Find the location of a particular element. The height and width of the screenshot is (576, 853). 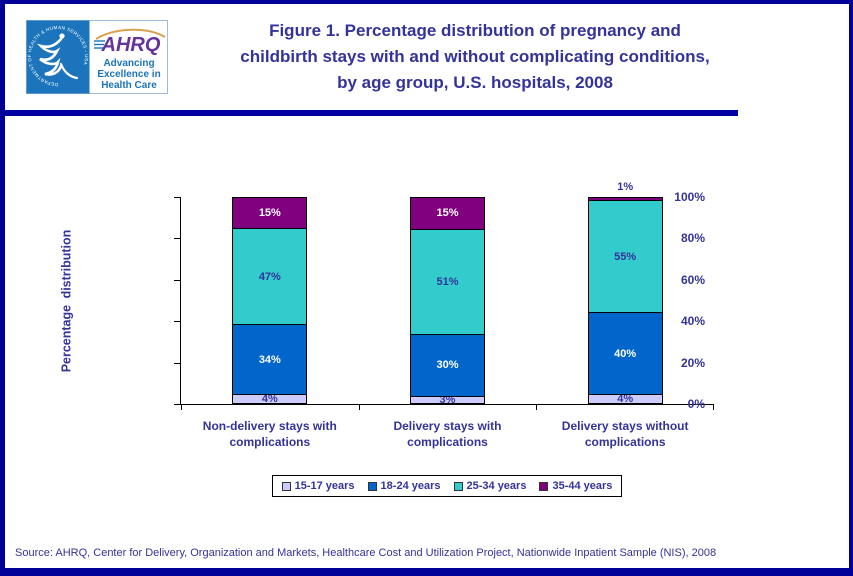

legend-label: 25-34 years is located at coordinates (496, 486).